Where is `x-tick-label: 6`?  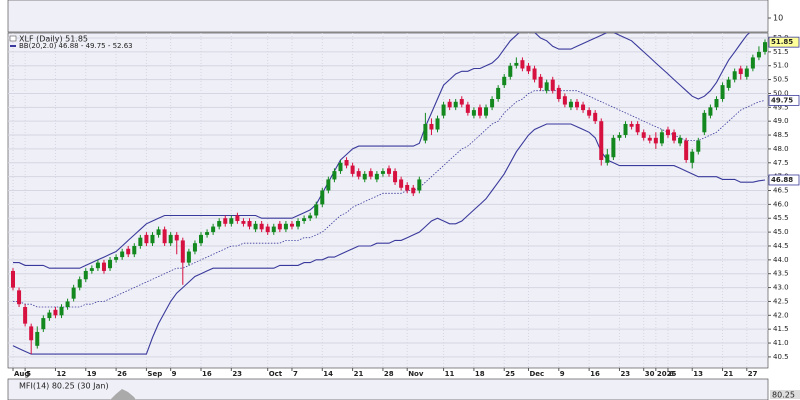
x-tick-label: 6 is located at coordinates (671, 374).